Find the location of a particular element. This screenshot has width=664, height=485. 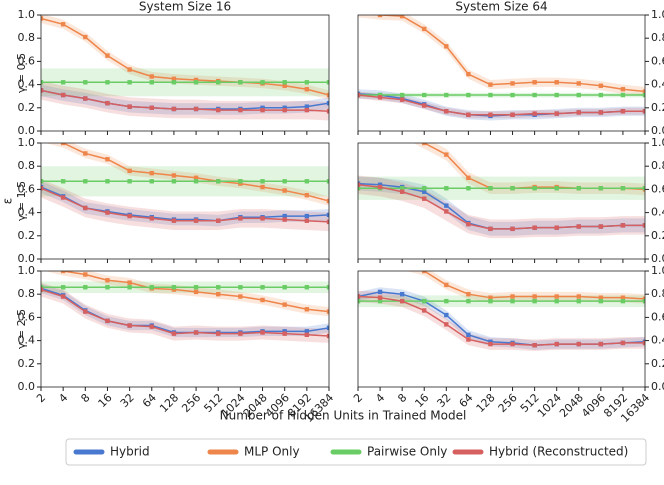

x-tick-label: 2 is located at coordinates (41, 398).